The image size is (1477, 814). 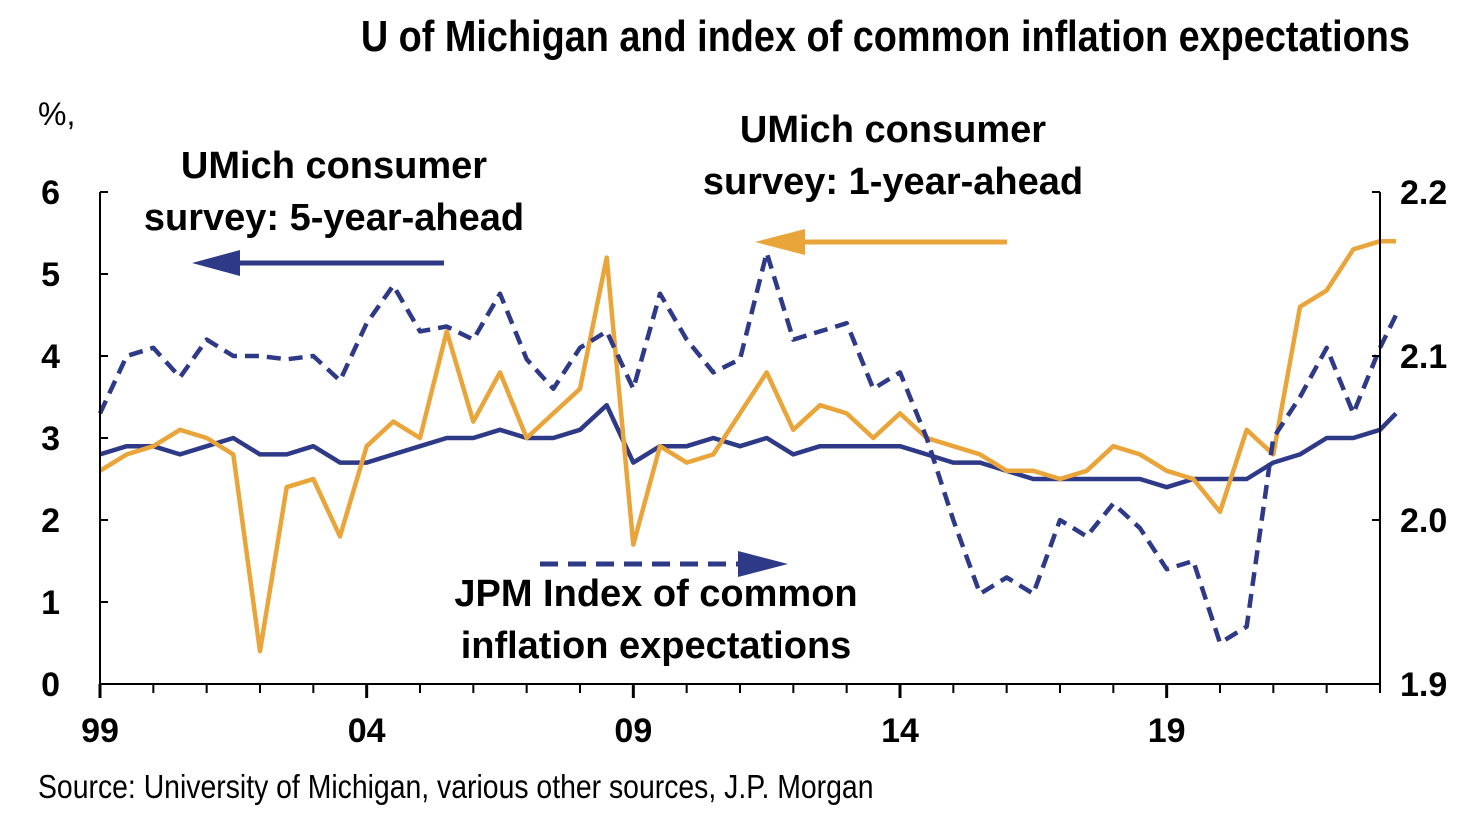 What do you see at coordinates (50, 439) in the screenshot?
I see `left-tick-label: 3` at bounding box center [50, 439].